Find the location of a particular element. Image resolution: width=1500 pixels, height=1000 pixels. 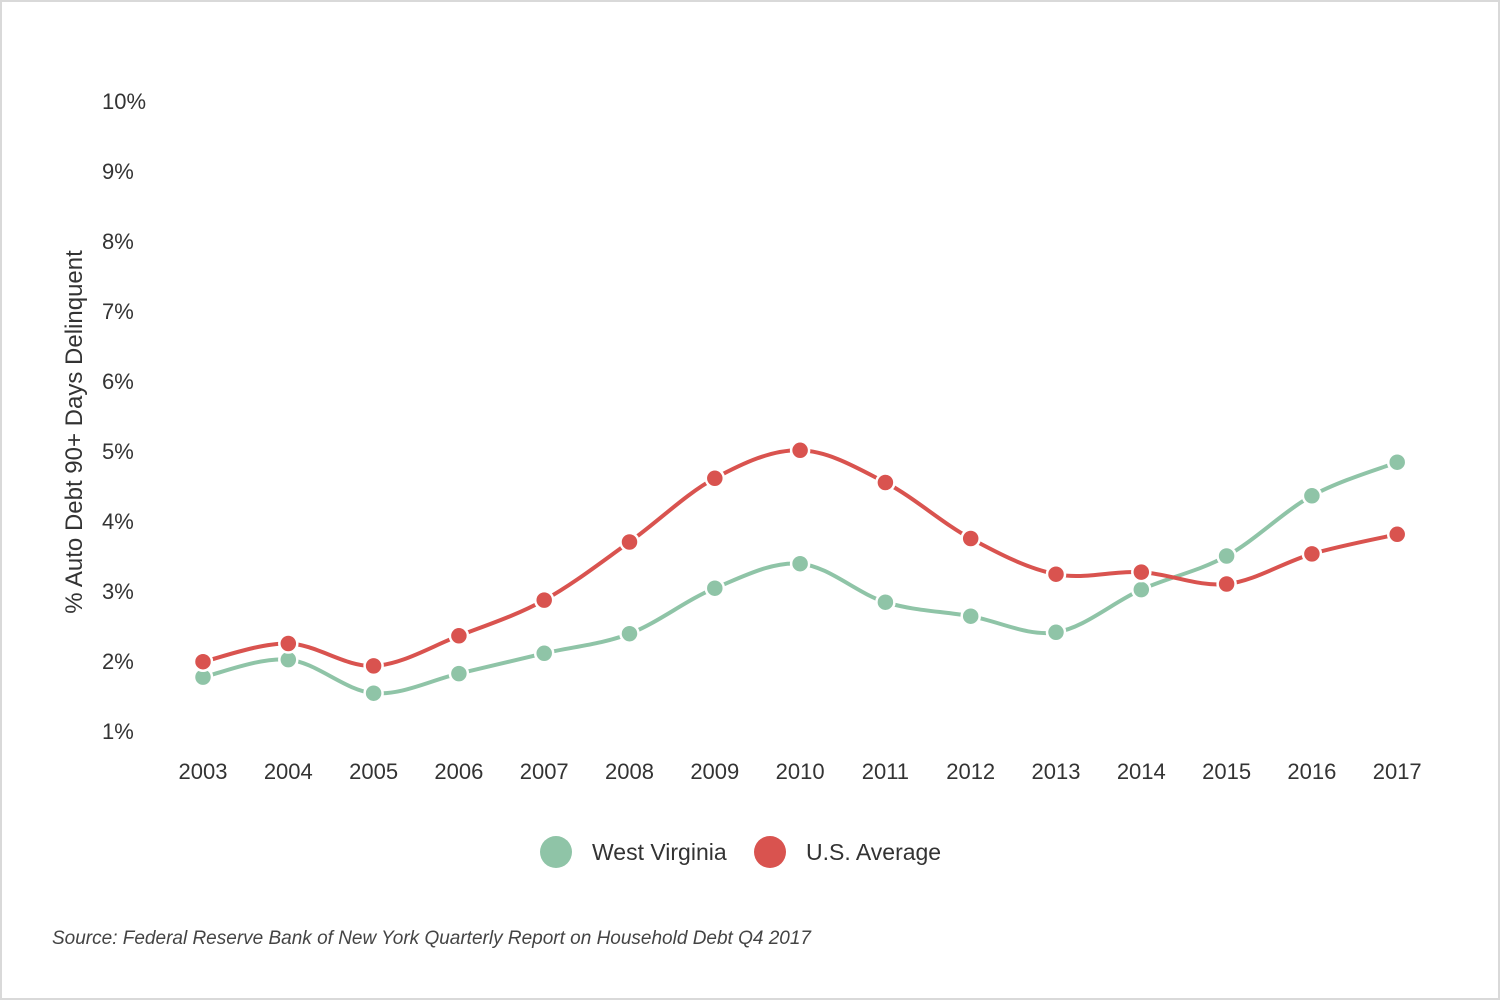

x-tick-label: 2010 is located at coordinates (800, 771).